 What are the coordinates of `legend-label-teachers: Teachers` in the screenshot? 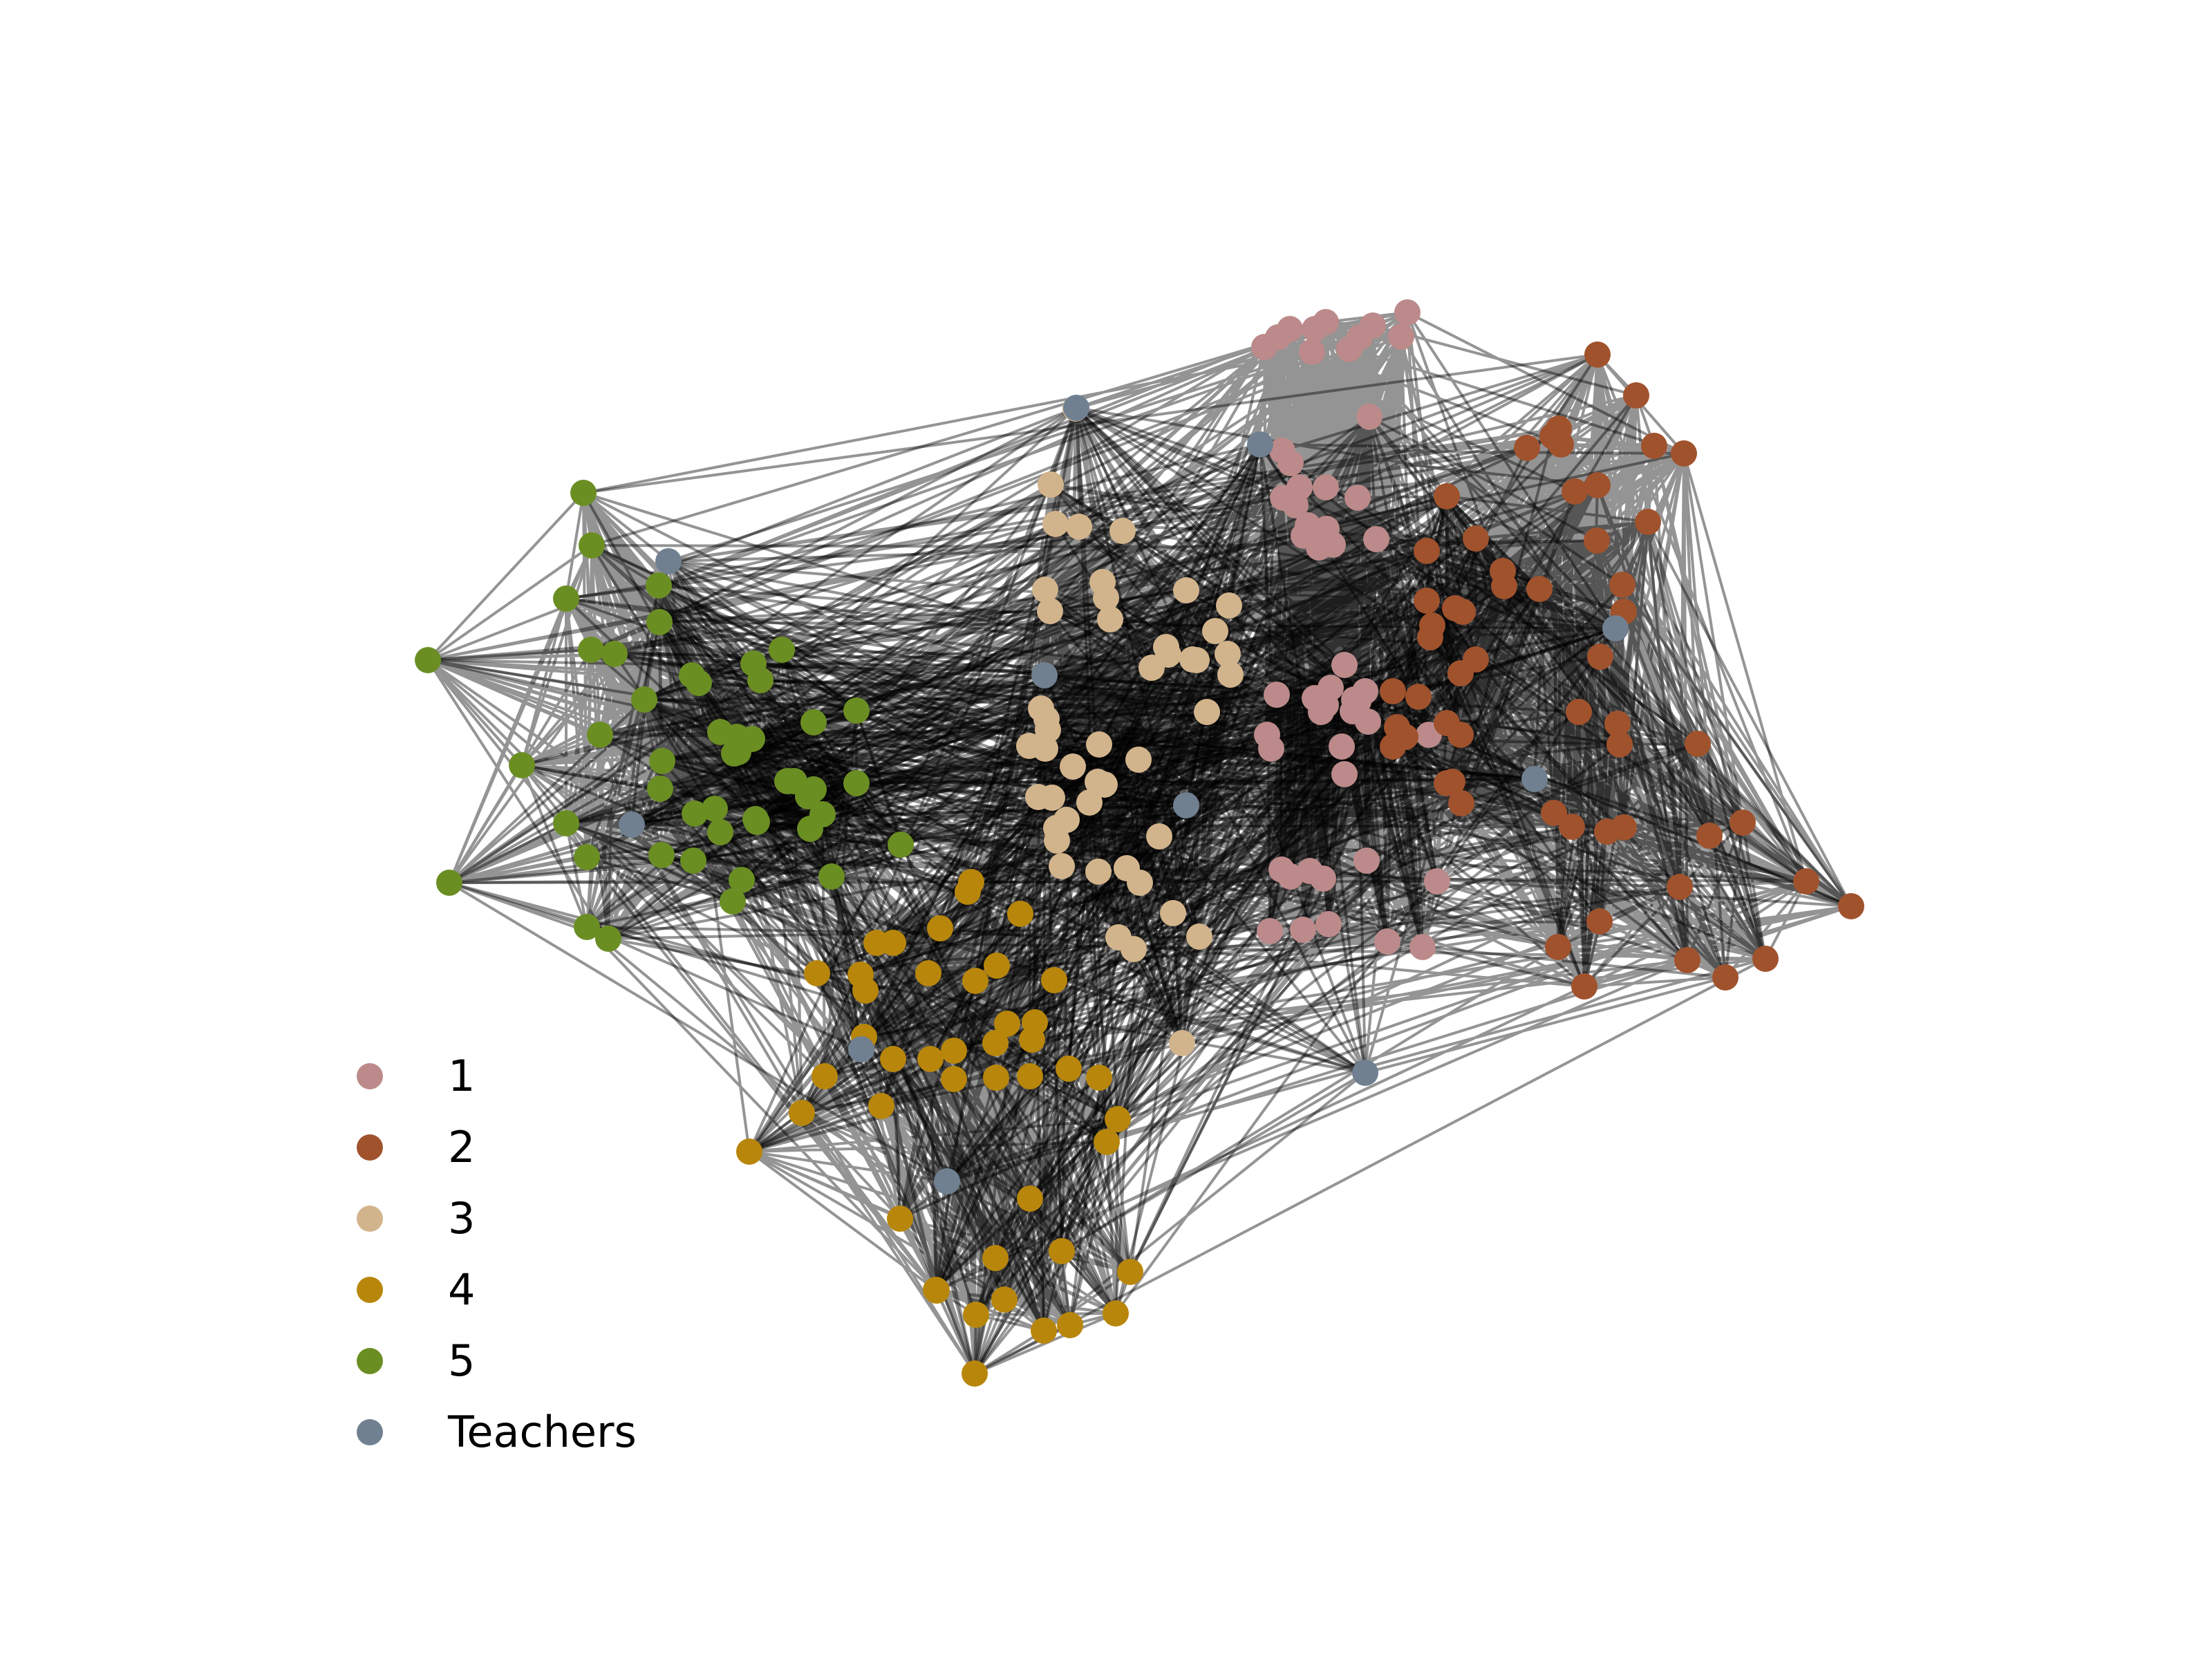 It's located at (542, 1432).